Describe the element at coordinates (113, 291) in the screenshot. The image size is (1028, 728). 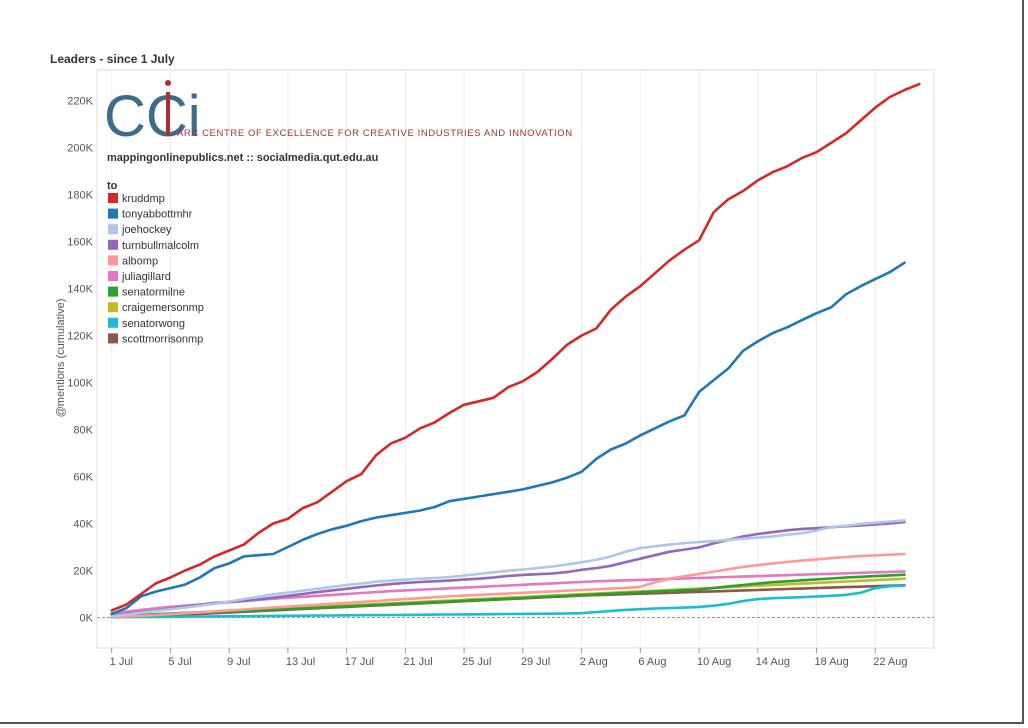
I see `legend-swatch-senatormilne` at that location.